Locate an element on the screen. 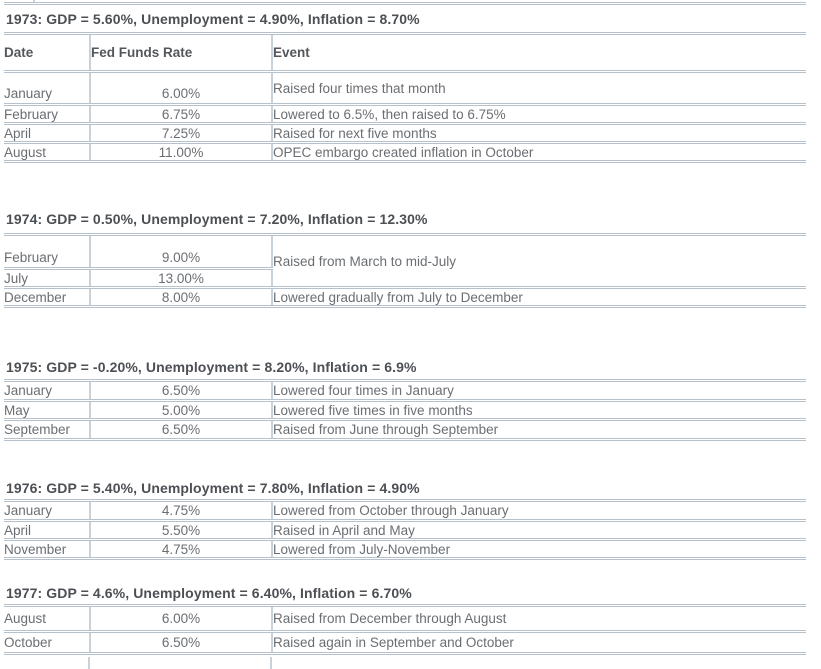 This screenshot has height=669, width=821. col-header-rate: Fed Funds Rate is located at coordinates (181, 53).